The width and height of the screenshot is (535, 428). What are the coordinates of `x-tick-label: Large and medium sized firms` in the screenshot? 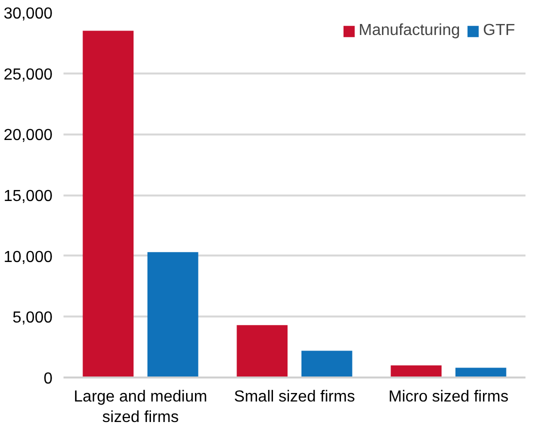 It's located at (141, 407).